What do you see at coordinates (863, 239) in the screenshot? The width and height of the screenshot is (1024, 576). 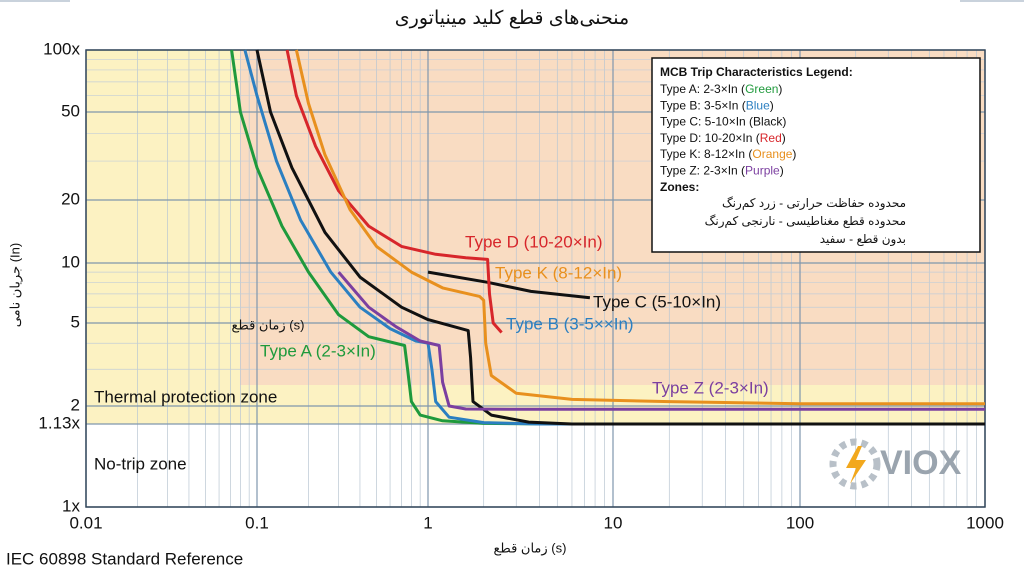 I see `legend-zone: بدون قطع - سفید` at bounding box center [863, 239].